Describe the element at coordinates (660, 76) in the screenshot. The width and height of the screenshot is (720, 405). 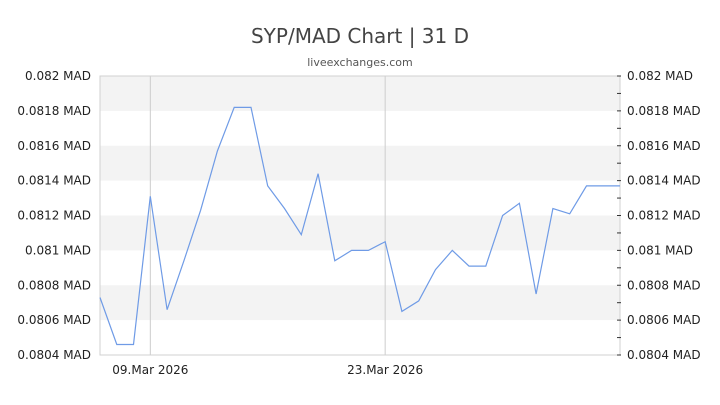
I see `y-tick-label-right: 0.082 MAD` at that location.